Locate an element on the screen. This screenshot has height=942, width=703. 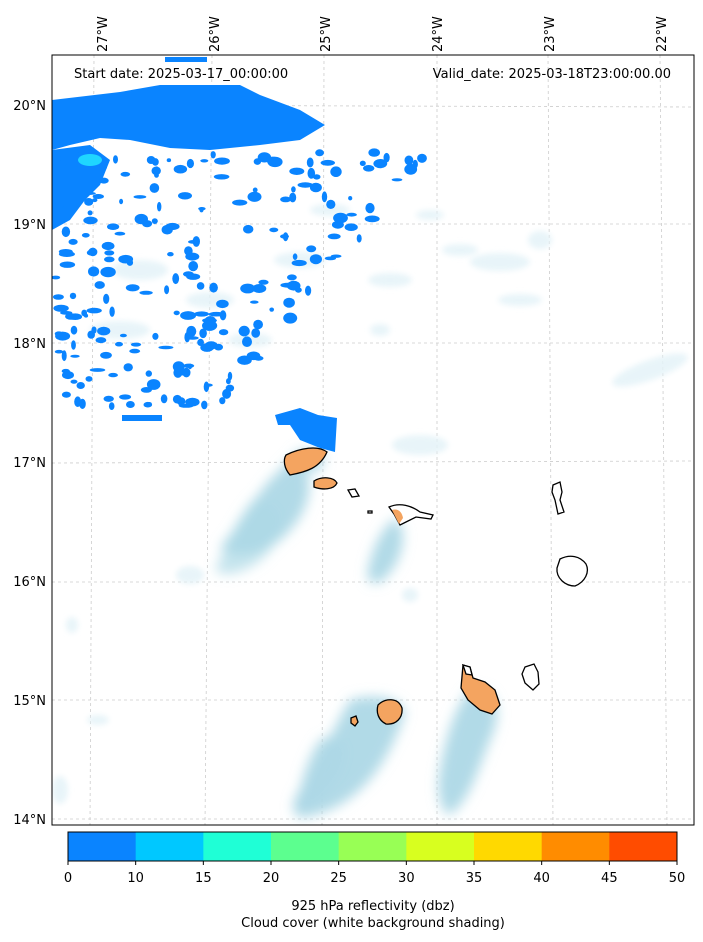
lat-tick-label: 17°N is located at coordinates (29, 463).